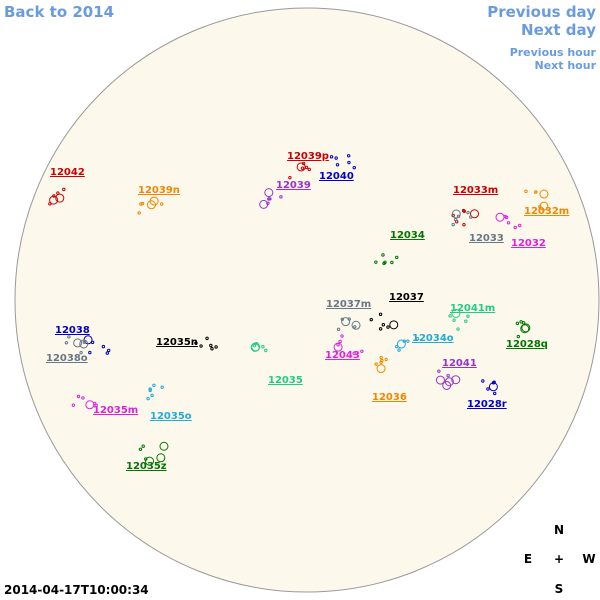 The height and width of the screenshot is (600, 600). What do you see at coordinates (67, 172) in the screenshot?
I see `region-label: 12042` at bounding box center [67, 172].